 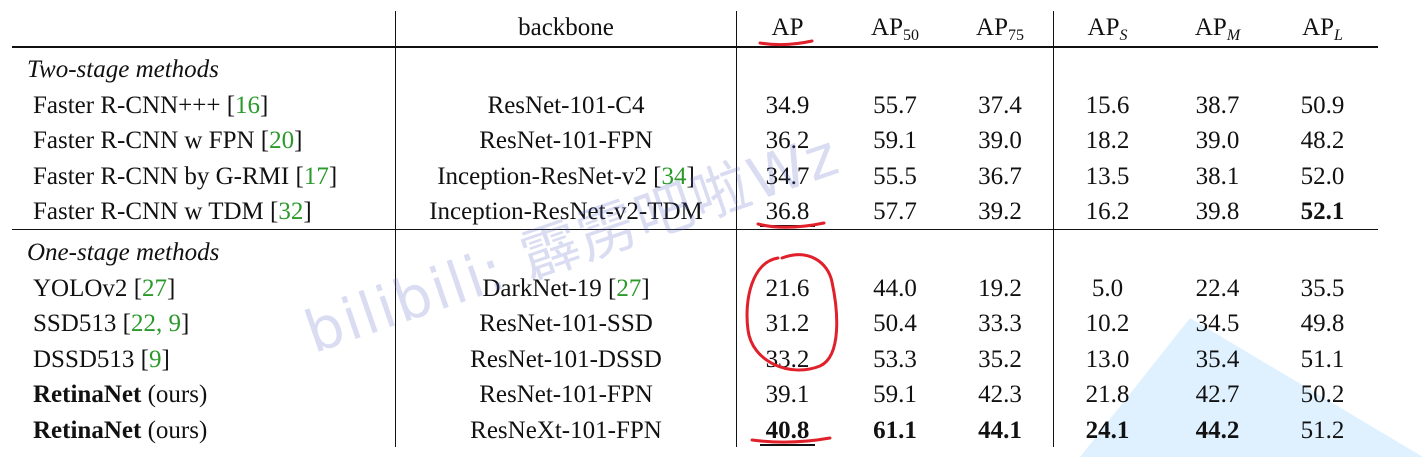 I want to click on method-name: YOLOv2 [27], so click(x=104, y=288).